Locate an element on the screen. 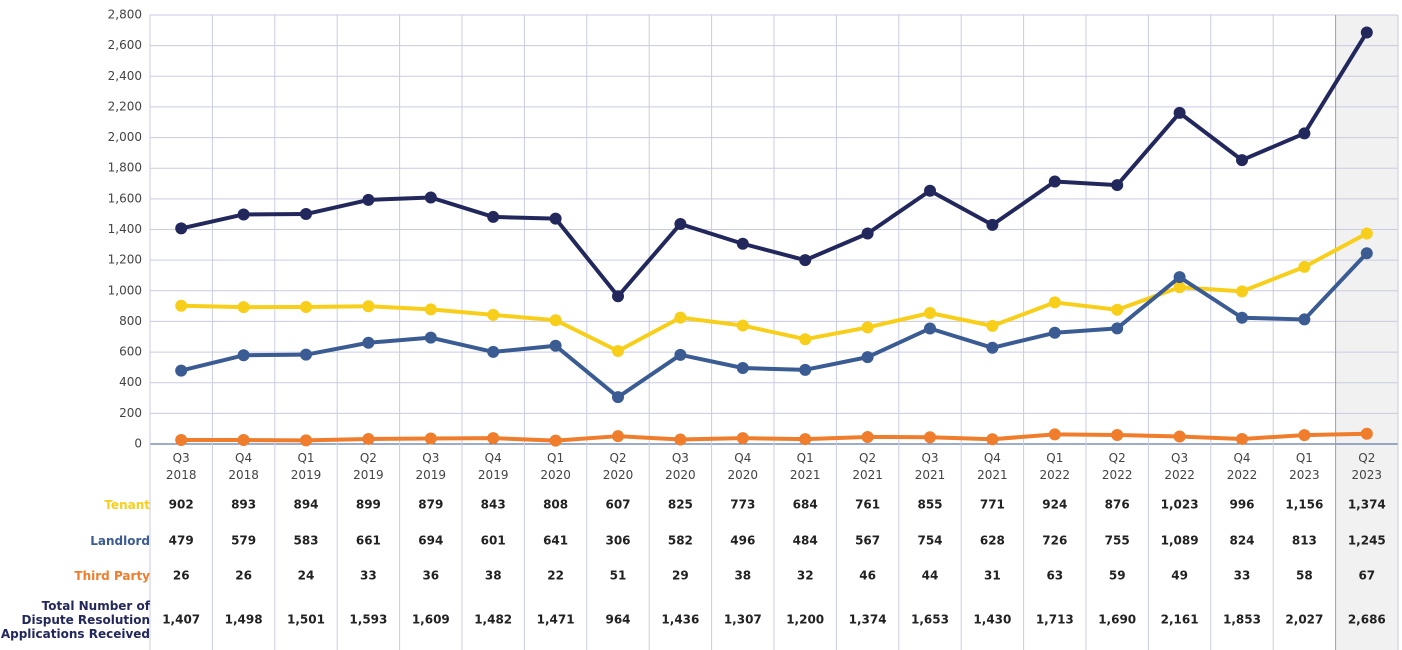 This screenshot has height=650, width=1402. table-value: 1,853 is located at coordinates (1242, 620).